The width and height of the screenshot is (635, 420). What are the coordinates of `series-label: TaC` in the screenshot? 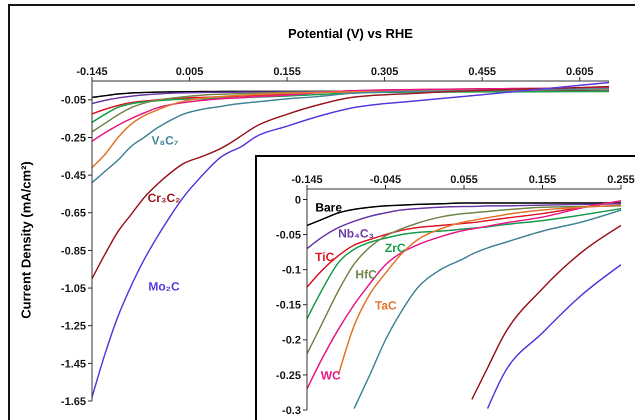 It's located at (386, 305).